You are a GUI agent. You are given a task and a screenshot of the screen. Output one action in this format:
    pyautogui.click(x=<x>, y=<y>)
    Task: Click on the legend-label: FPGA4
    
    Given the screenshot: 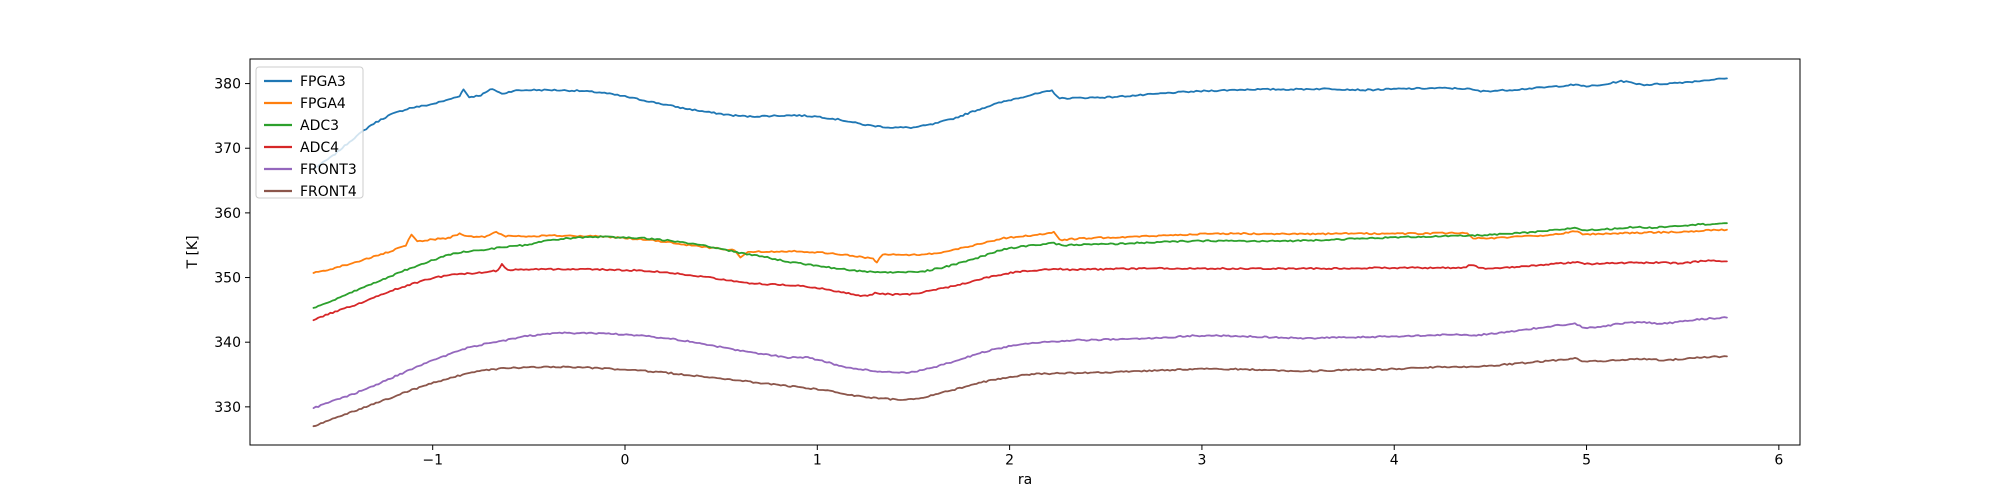 What is the action you would take?
    pyautogui.click(x=323, y=104)
    